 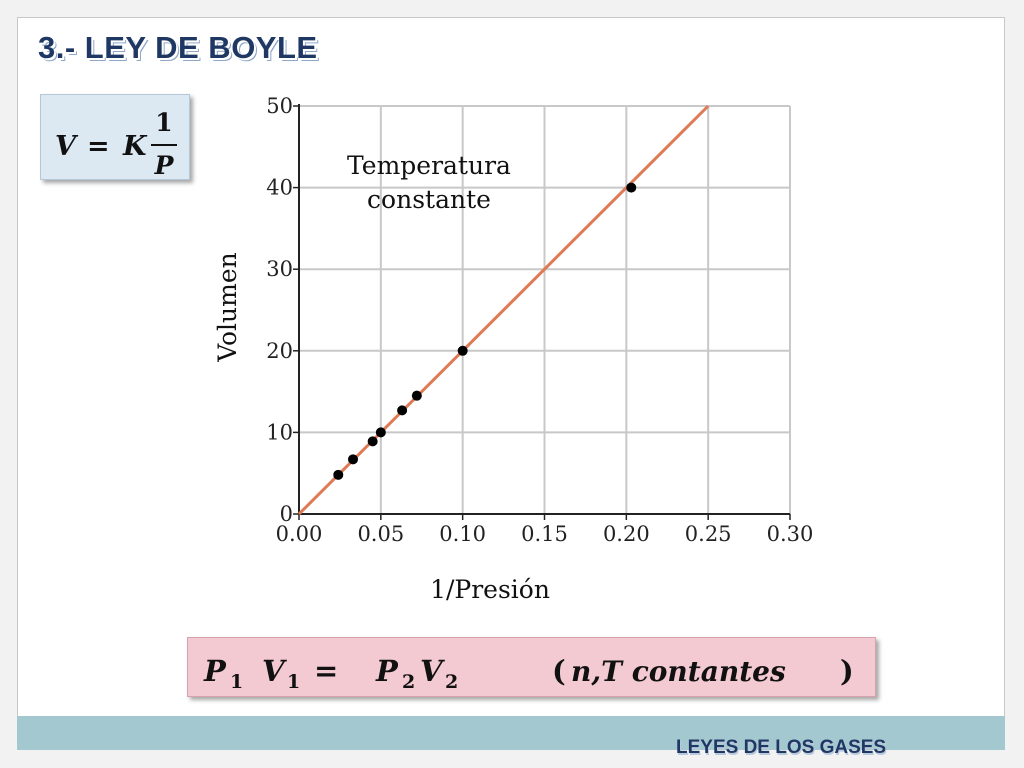 What do you see at coordinates (164, 165) in the screenshot?
I see `formula-v-denominator: P` at bounding box center [164, 165].